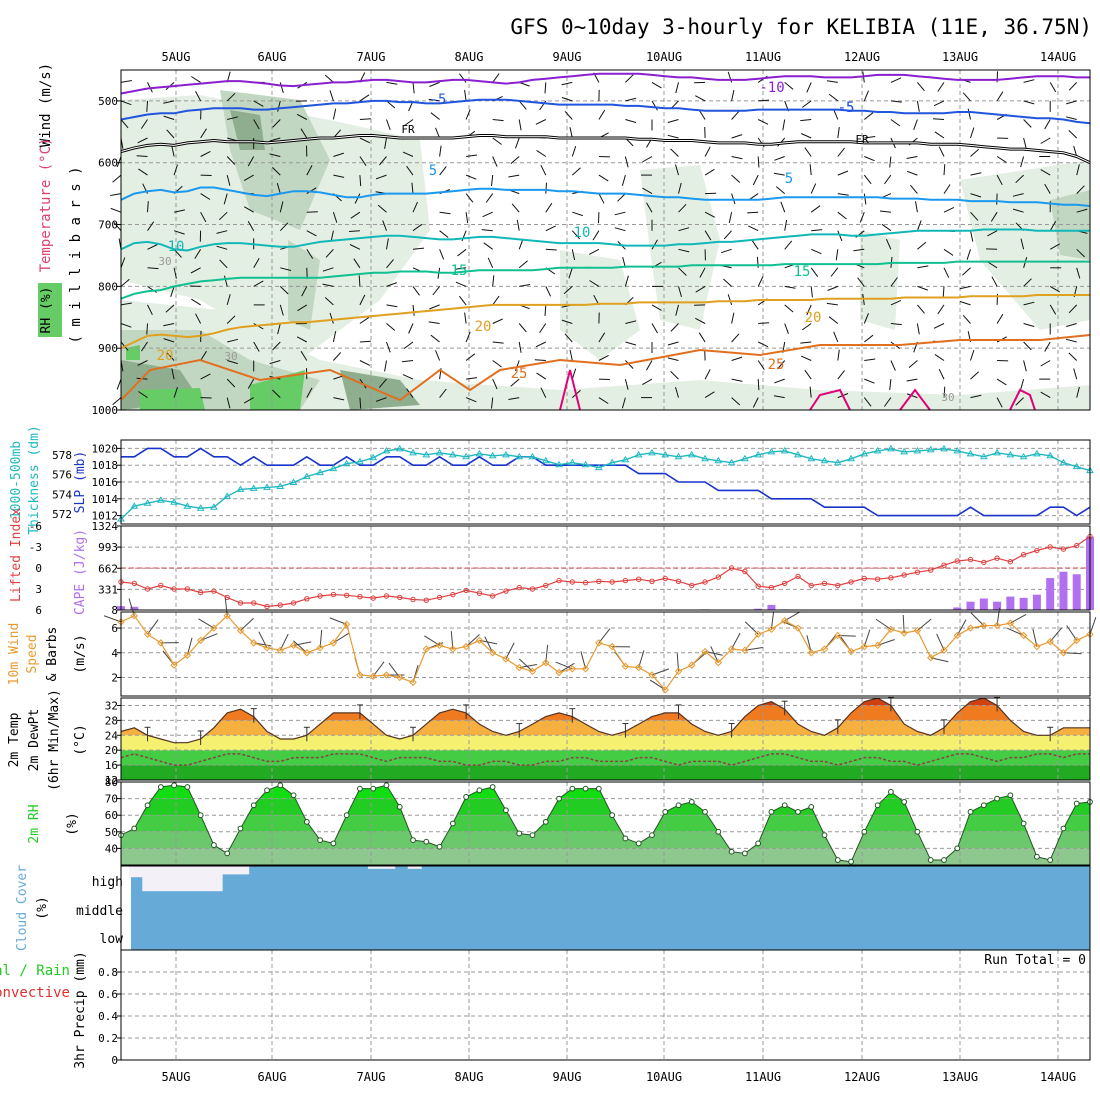  Describe the element at coordinates (32, 653) in the screenshot. I see `axis-label: Speed` at that location.